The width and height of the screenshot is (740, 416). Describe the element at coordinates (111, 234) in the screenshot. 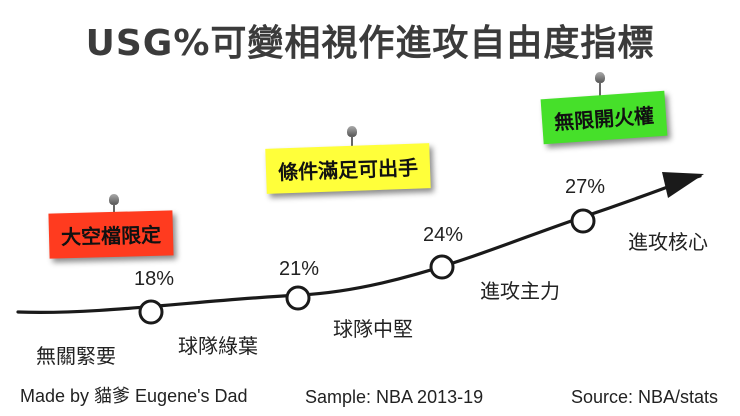

I see `sticky-note-wide-open: 大空檔限定` at that location.